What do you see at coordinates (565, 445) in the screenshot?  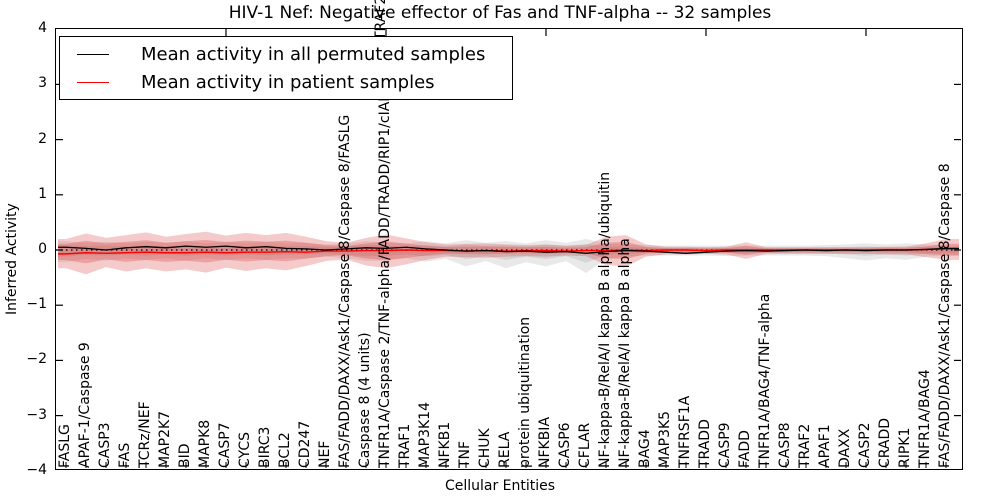 I see `x-tick-label: CASP6` at bounding box center [565, 445].